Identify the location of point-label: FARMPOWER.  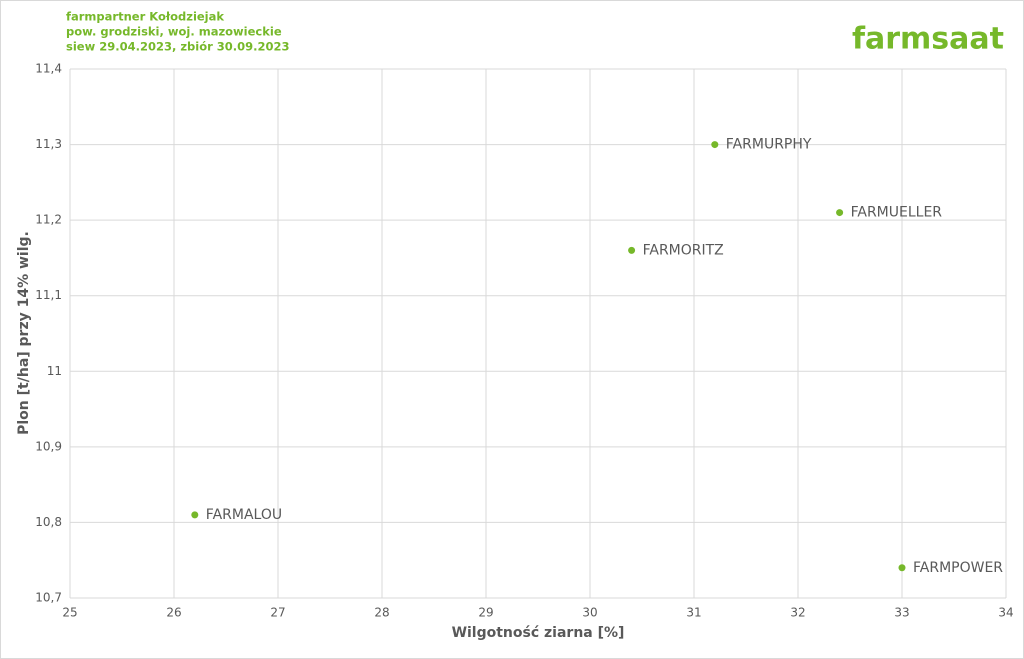
(958, 568).